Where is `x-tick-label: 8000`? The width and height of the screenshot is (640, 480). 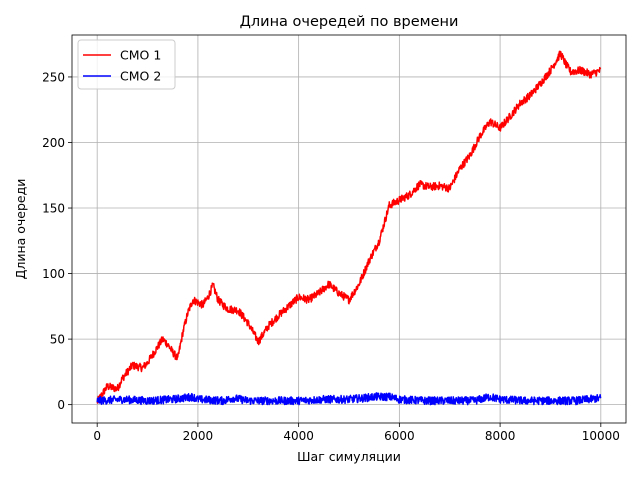
x-tick-label: 8000 is located at coordinates (500, 436).